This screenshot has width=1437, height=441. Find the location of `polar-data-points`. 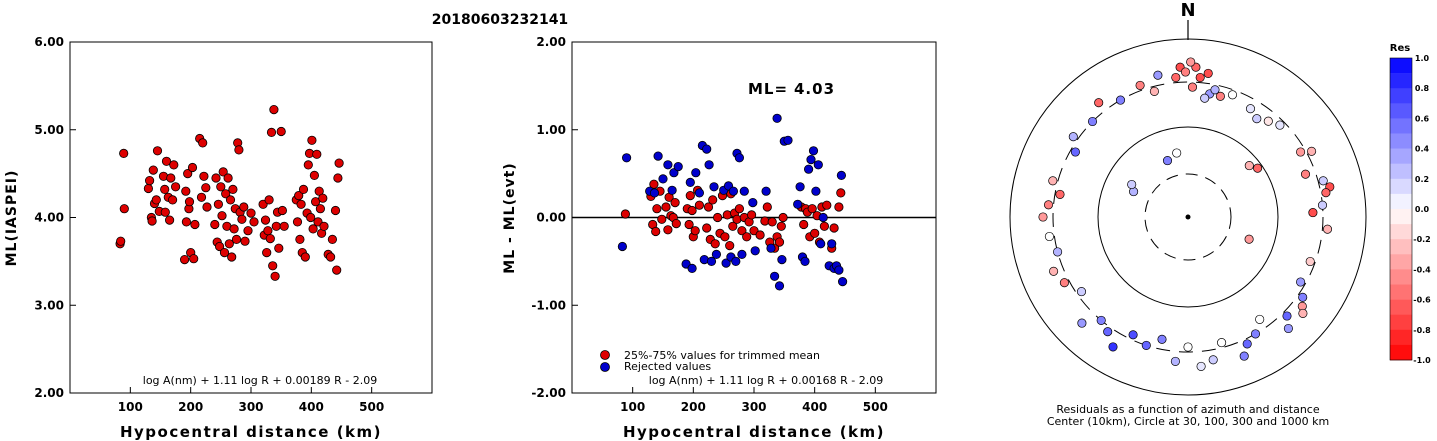

polar-data-points is located at coordinates (1186, 214).